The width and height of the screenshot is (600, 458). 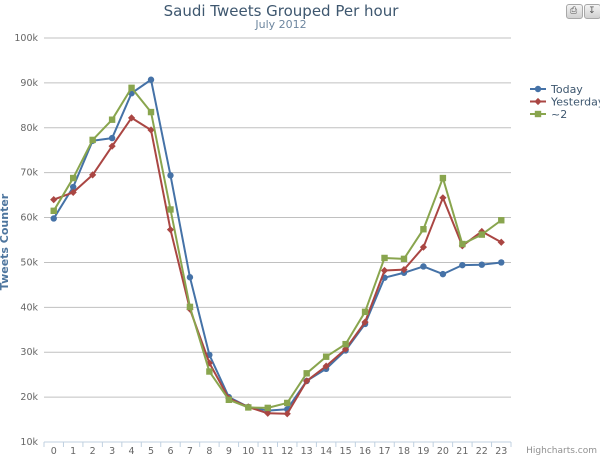 What do you see at coordinates (190, 451) in the screenshot?
I see `x-tick-label: 7` at bounding box center [190, 451].